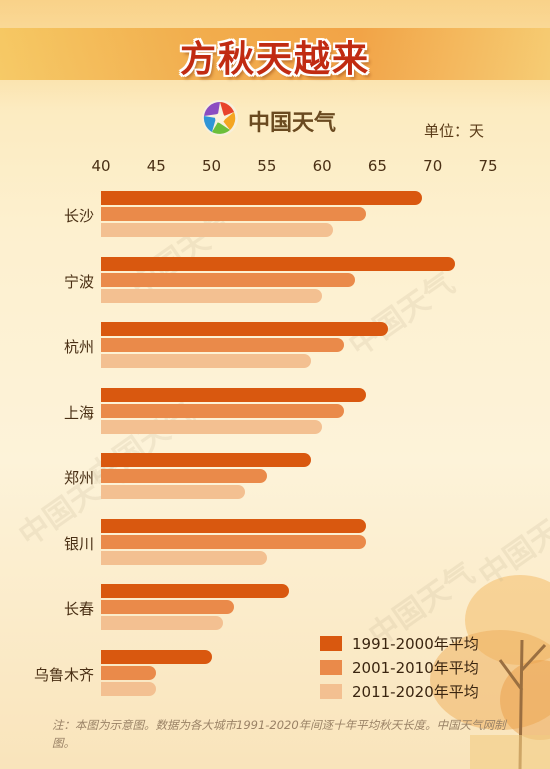 The width and height of the screenshot is (550, 769). Describe the element at coordinates (212, 166) in the screenshot. I see `x-tick-label: 50` at that location.